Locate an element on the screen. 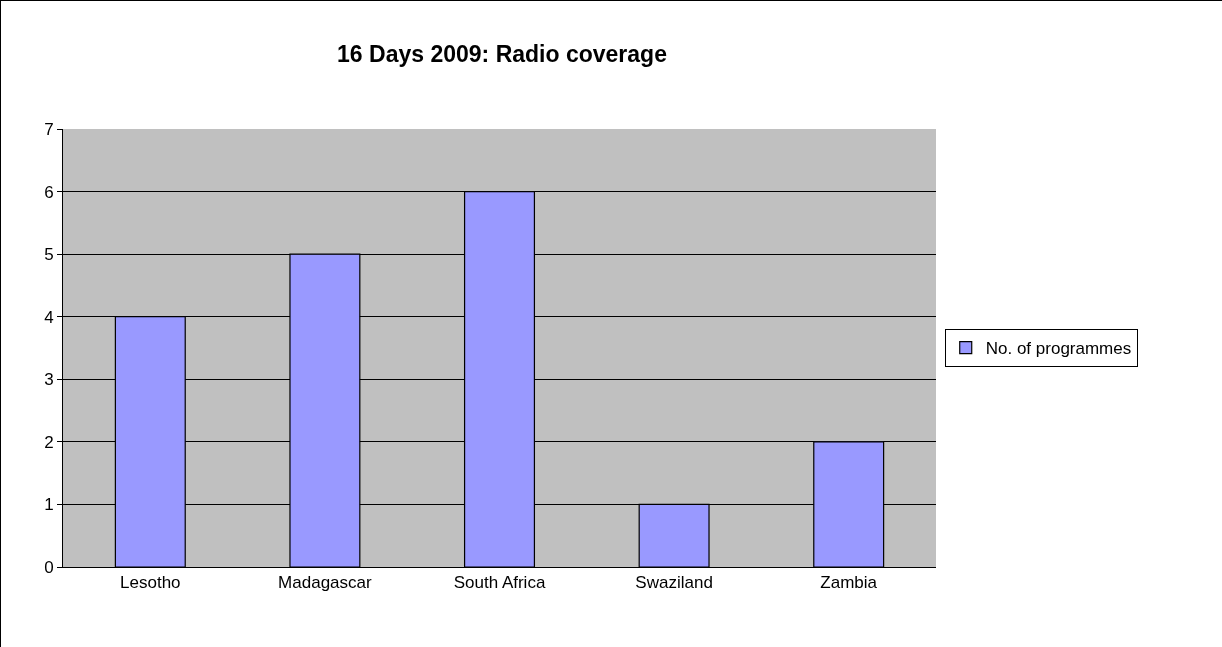 The height and width of the screenshot is (647, 1222). y-tick-label: 1 is located at coordinates (49, 505).